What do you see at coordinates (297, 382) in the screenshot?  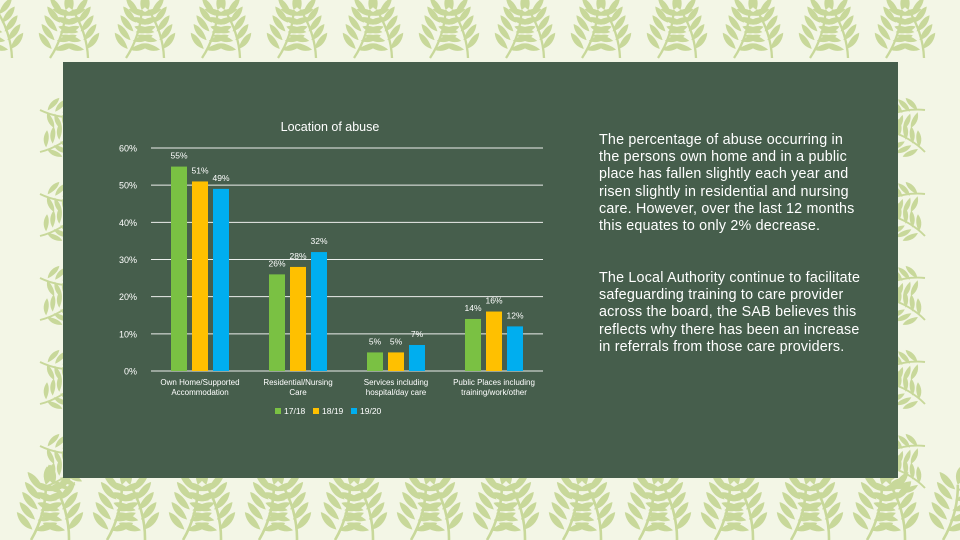 I see `category-label: Residential/Nursing` at bounding box center [297, 382].